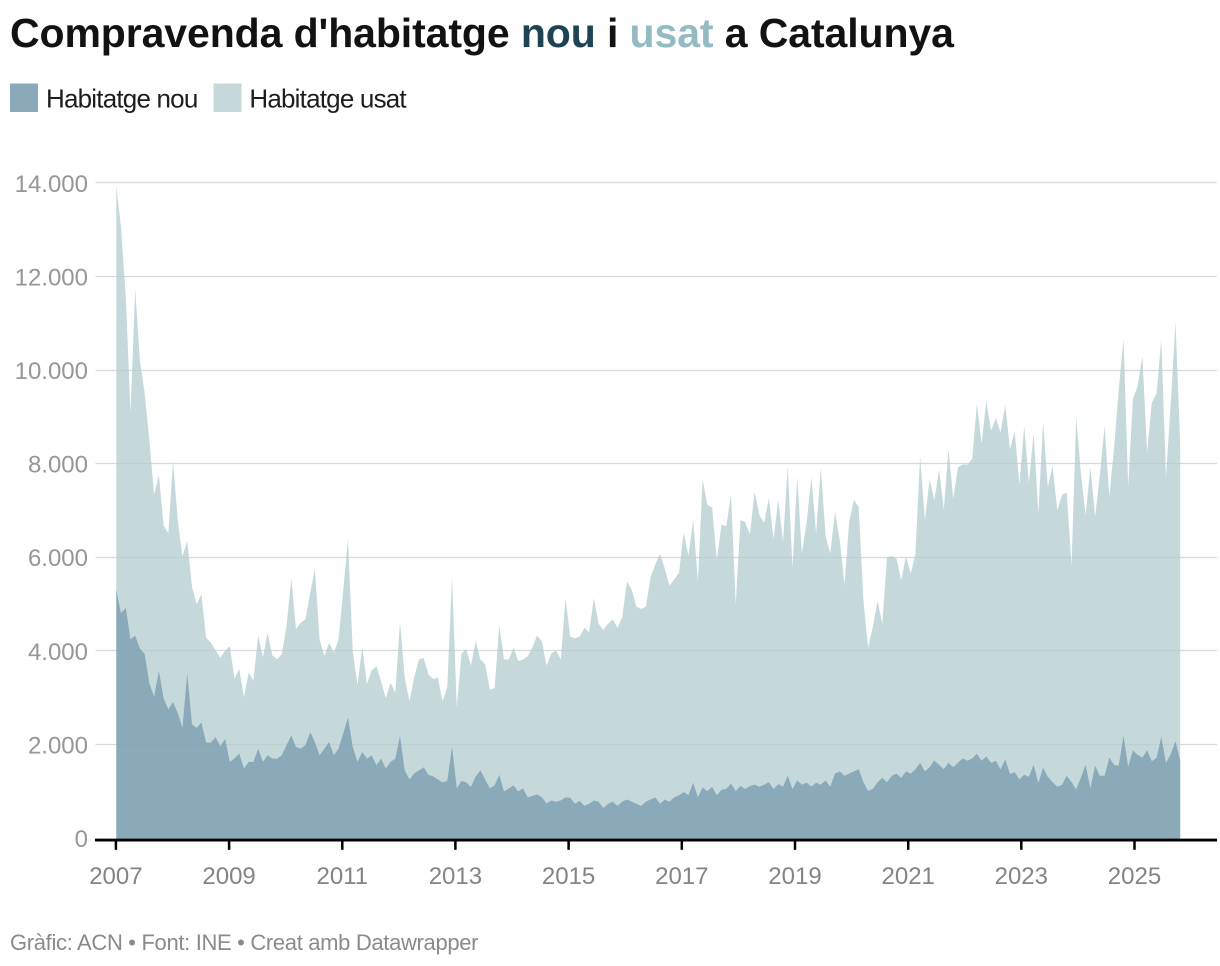 The height and width of the screenshot is (966, 1220). Describe the element at coordinates (328, 98) in the screenshot. I see `svg-text: Habitatge usat` at that location.